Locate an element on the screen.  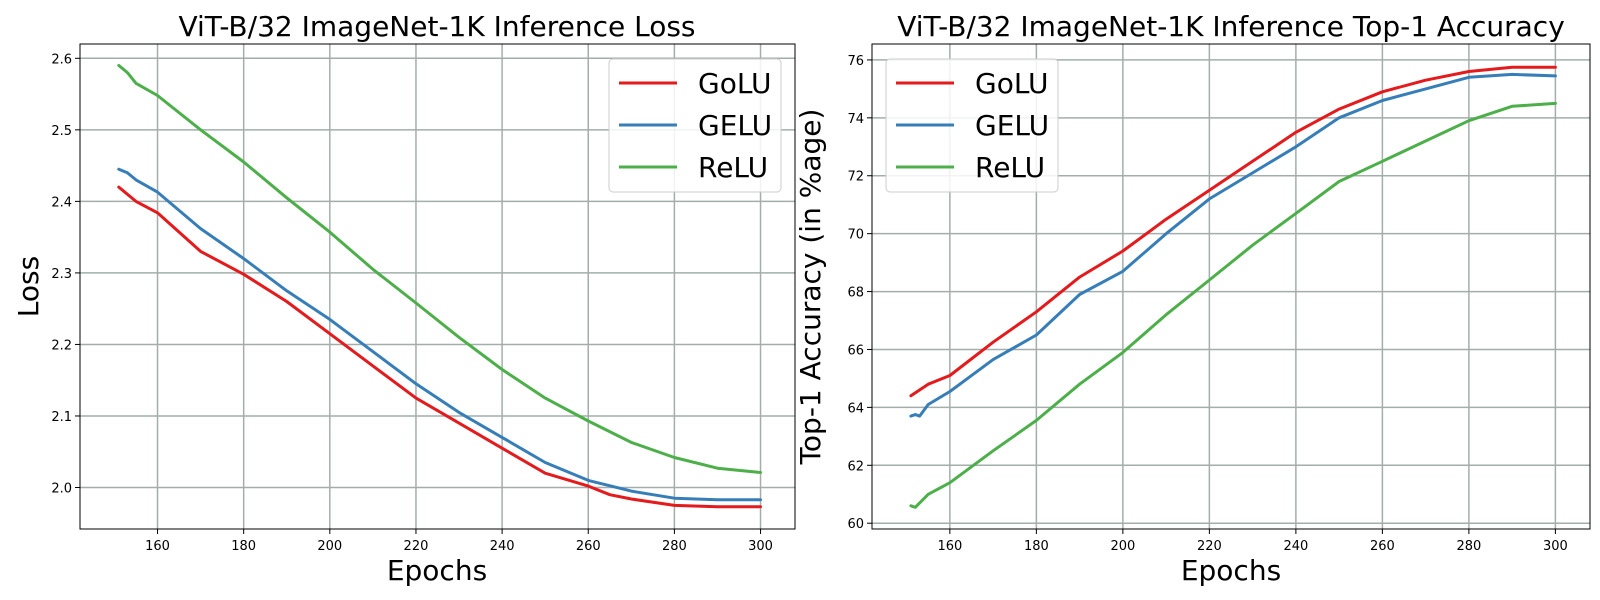
y-tick-label: 2.3 is located at coordinates (61, 274).